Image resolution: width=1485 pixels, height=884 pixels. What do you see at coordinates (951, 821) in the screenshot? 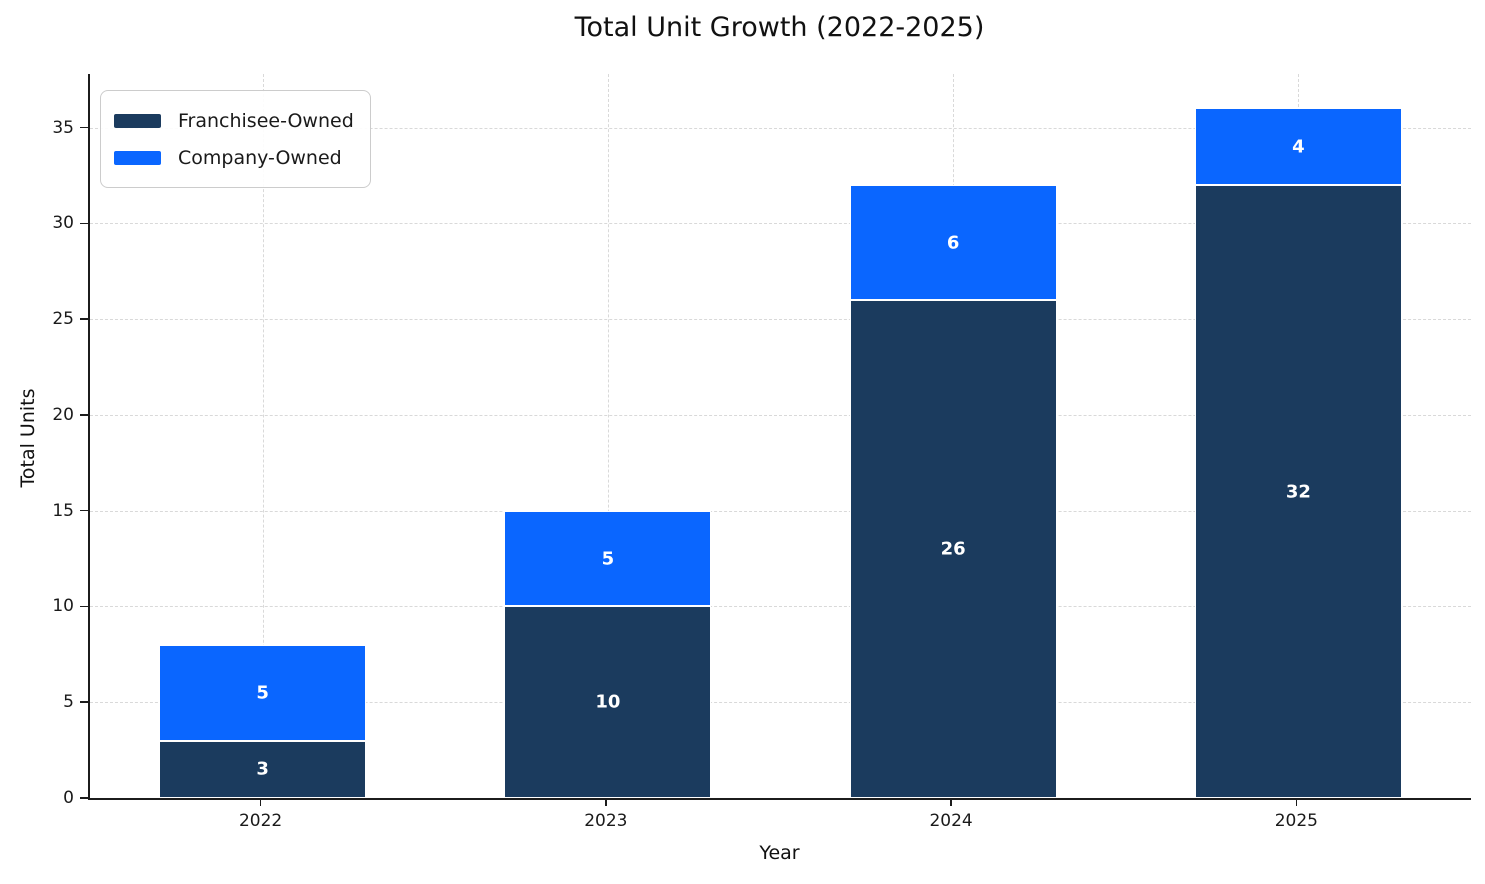
I see `x-tick-label: 2024` at bounding box center [951, 821].